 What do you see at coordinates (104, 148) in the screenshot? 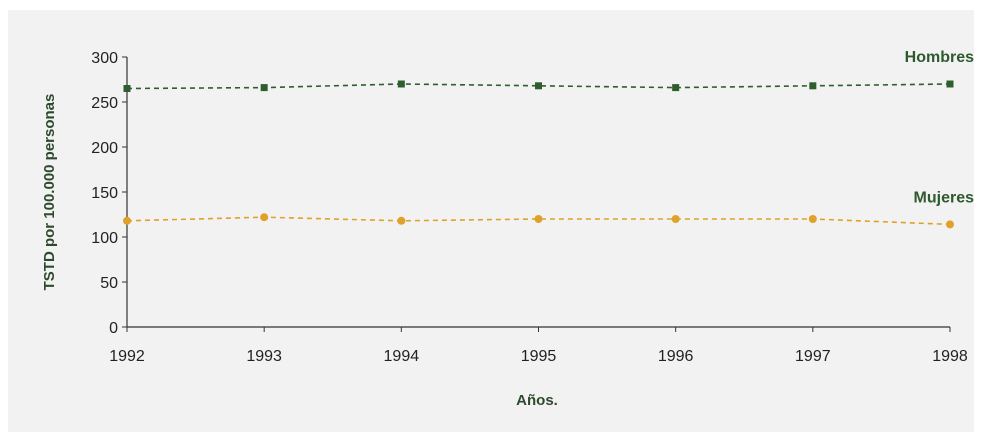
I see `y-tick-label: 200` at bounding box center [104, 148].